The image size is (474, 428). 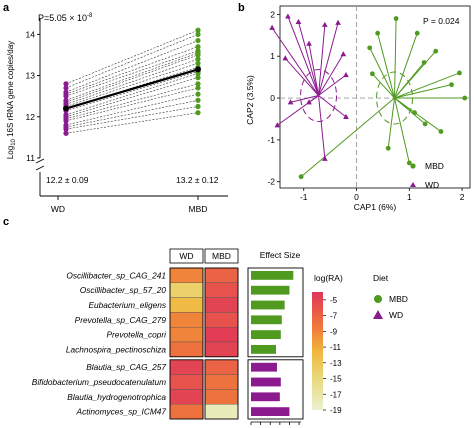 What do you see at coordinates (317, 351) in the screenshot?
I see `colorbar` at bounding box center [317, 351].